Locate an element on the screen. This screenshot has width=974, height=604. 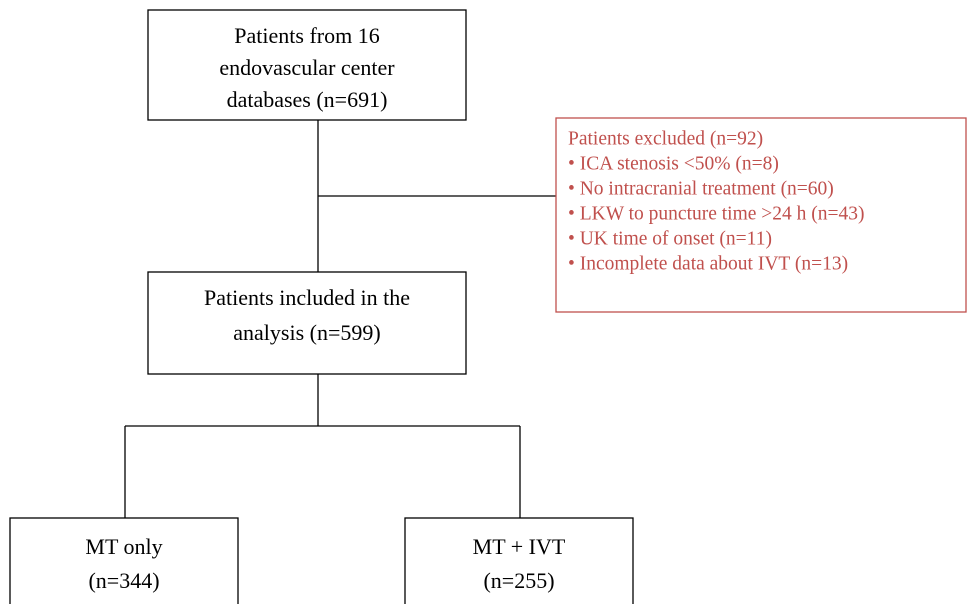
node-text: MT only is located at coordinates (123, 546).